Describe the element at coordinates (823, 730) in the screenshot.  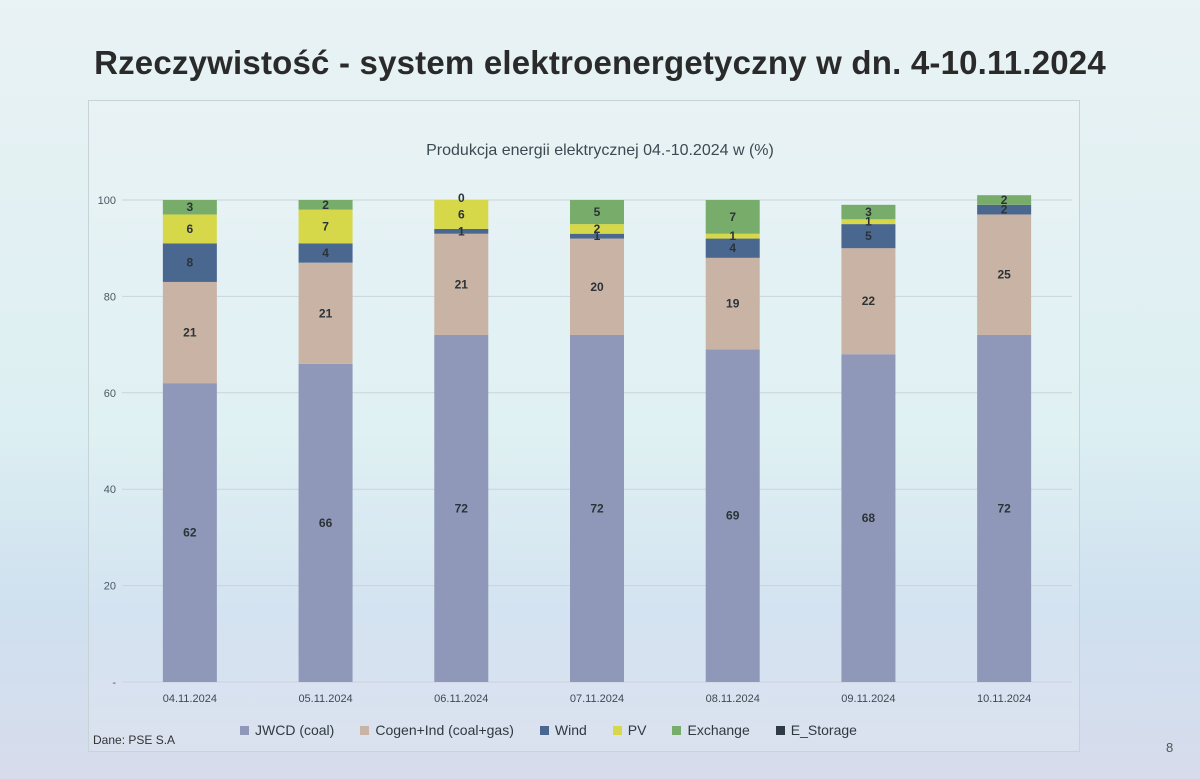
I see `legend-label: E_Storage` at that location.